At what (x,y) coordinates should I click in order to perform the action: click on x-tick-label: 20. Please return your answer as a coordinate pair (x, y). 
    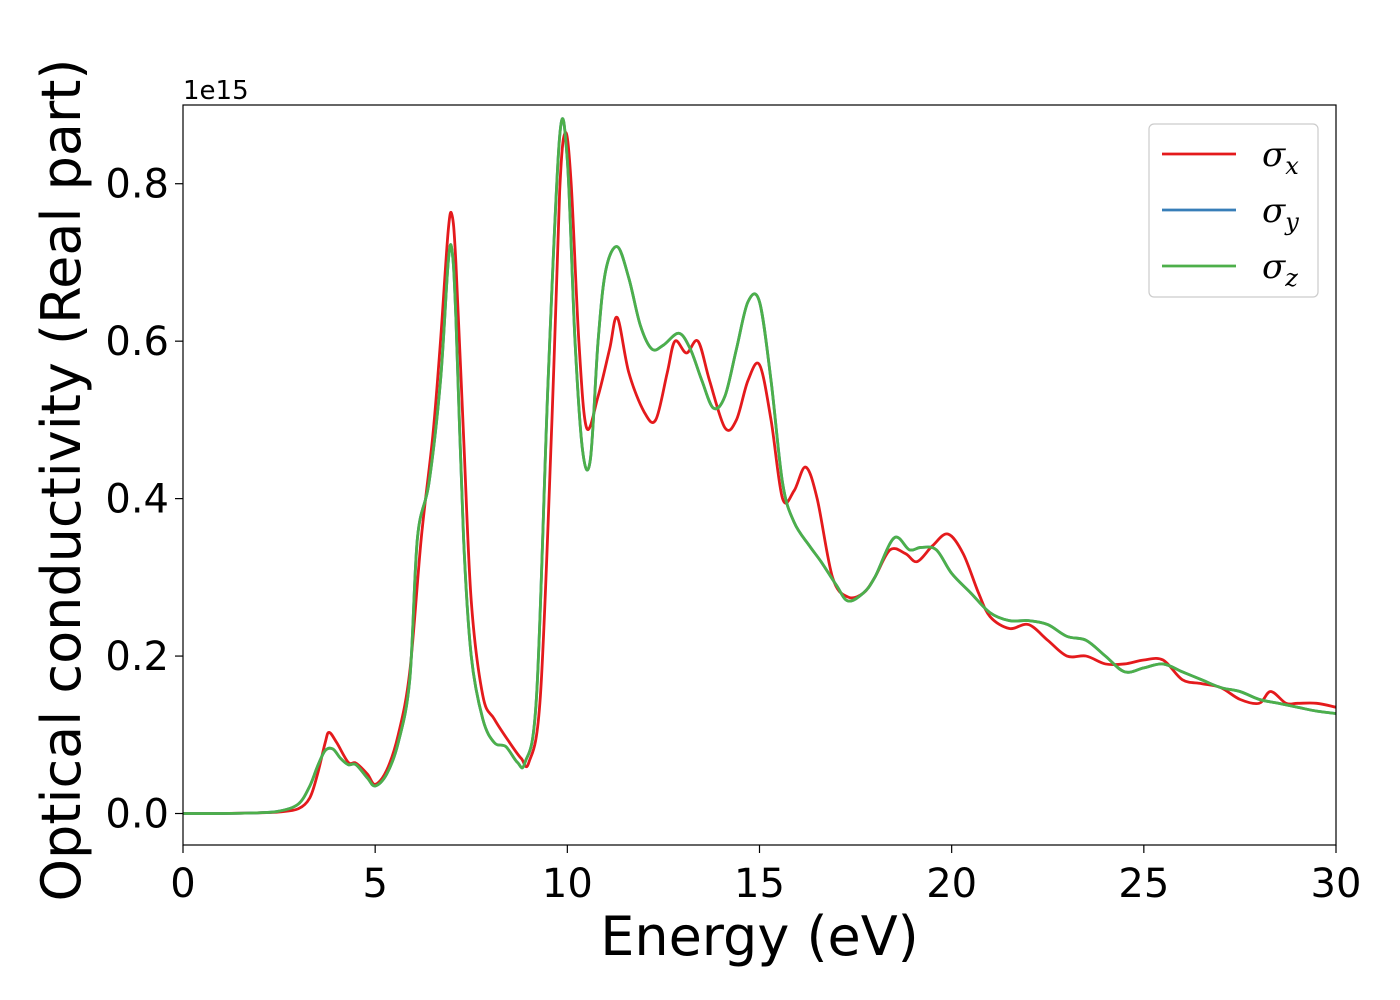
    Looking at the image, I should click on (951, 884).